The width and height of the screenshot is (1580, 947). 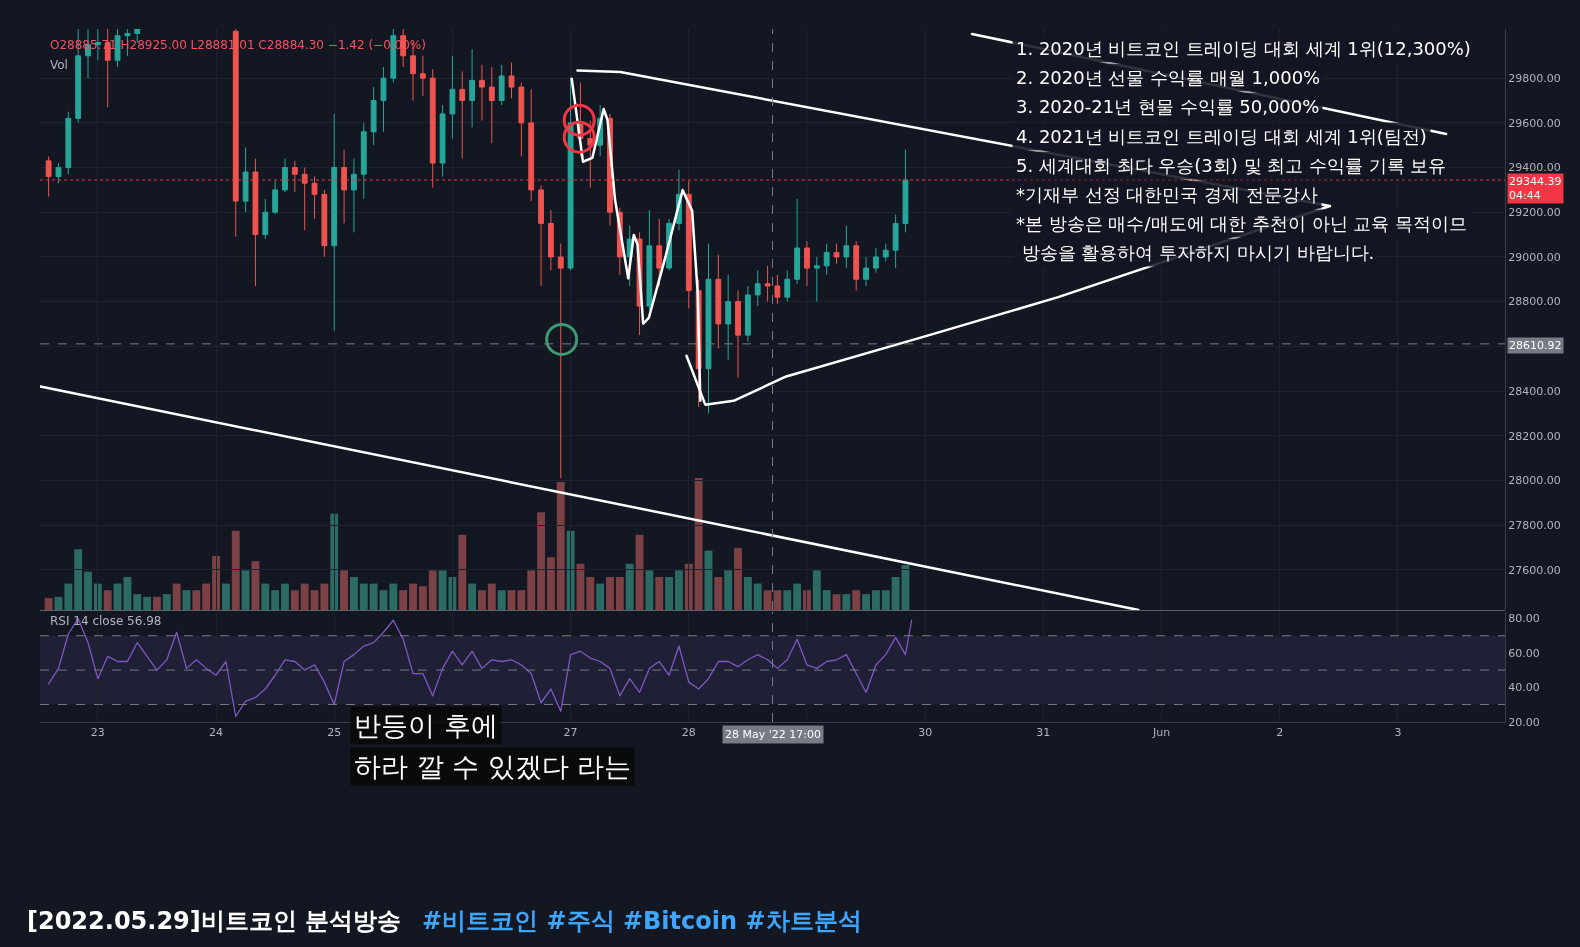 I want to click on x-tick-label: 25, so click(x=334, y=733).